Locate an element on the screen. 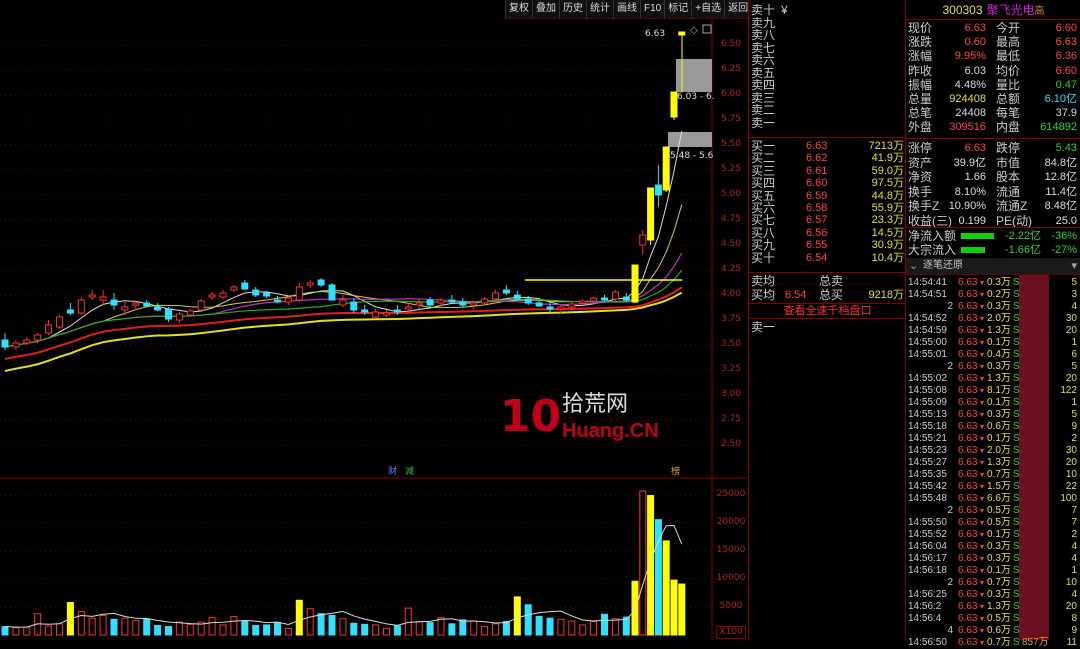 The image size is (1080, 649). buy-level-row: 买一 6.63 7213万 is located at coordinates (827, 146).